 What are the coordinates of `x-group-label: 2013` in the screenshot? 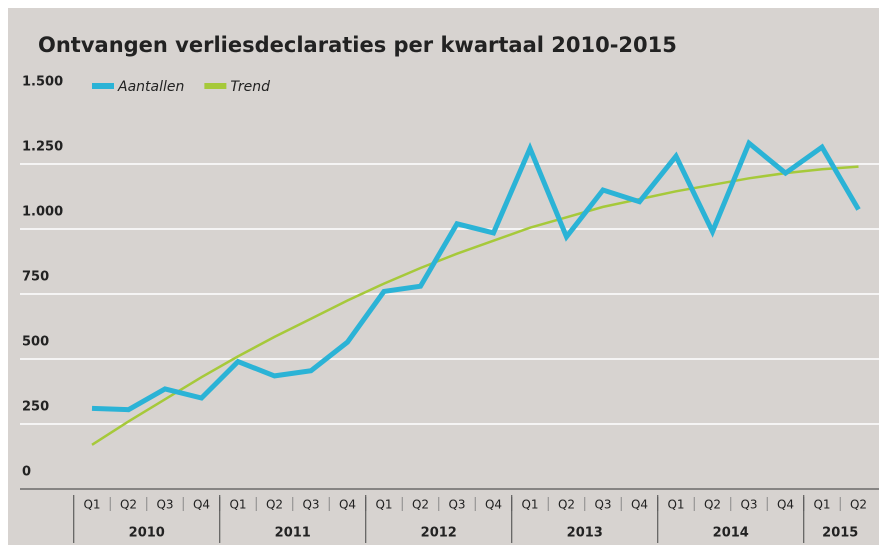 It's located at (585, 533).